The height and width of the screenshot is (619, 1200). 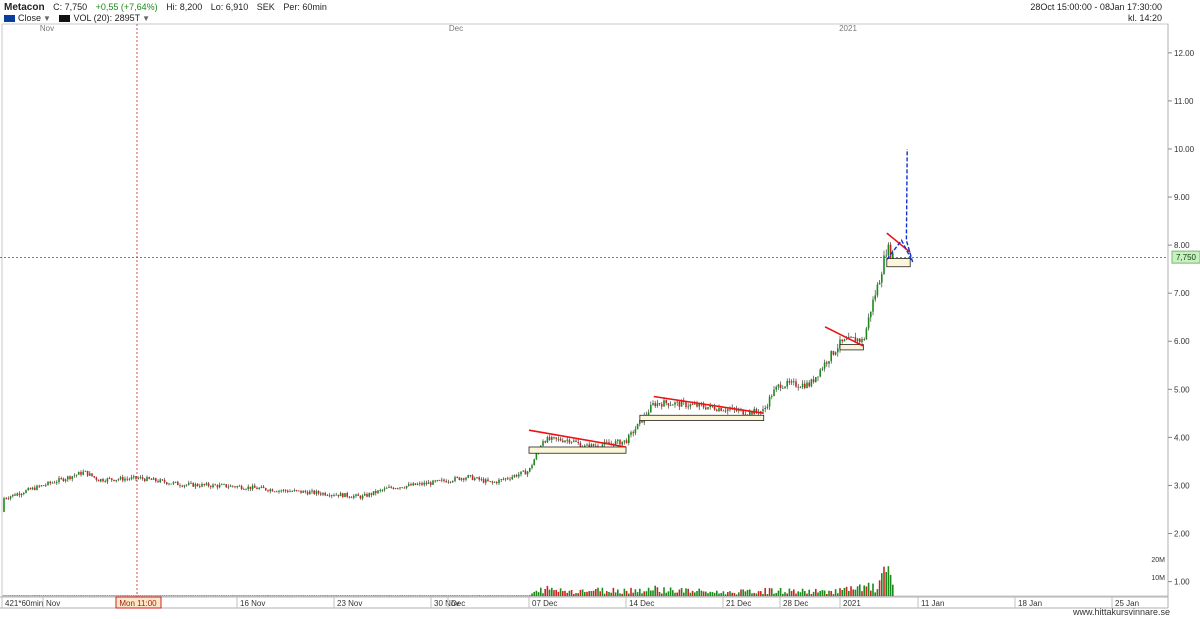 What do you see at coordinates (1185, 257) in the screenshot?
I see `last-price-box` at bounding box center [1185, 257].